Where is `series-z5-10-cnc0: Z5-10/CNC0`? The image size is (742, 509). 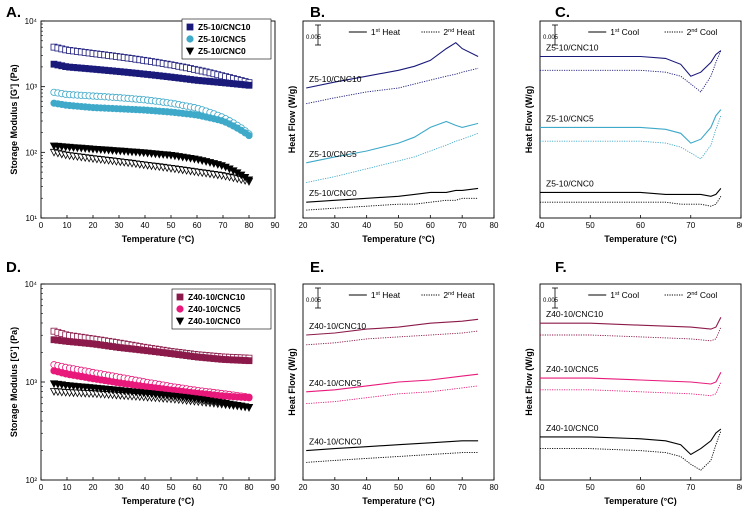
series-z5-10-cnc0: Z5-10/CNC0 is located at coordinates (631, 192).